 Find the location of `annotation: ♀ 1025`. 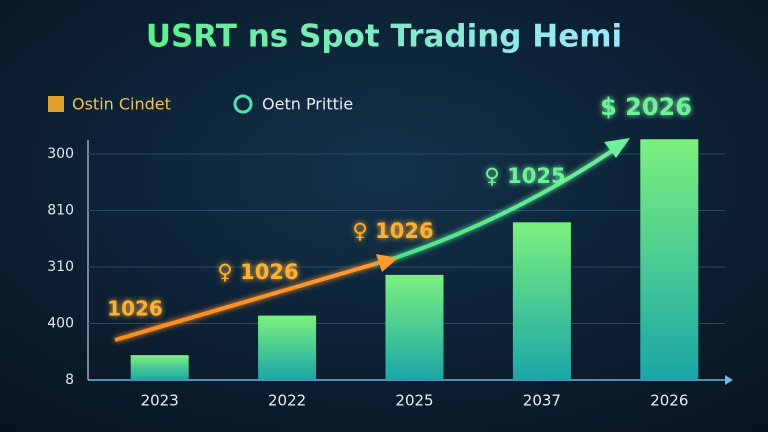

annotation: ♀ 1025 is located at coordinates (524, 176).